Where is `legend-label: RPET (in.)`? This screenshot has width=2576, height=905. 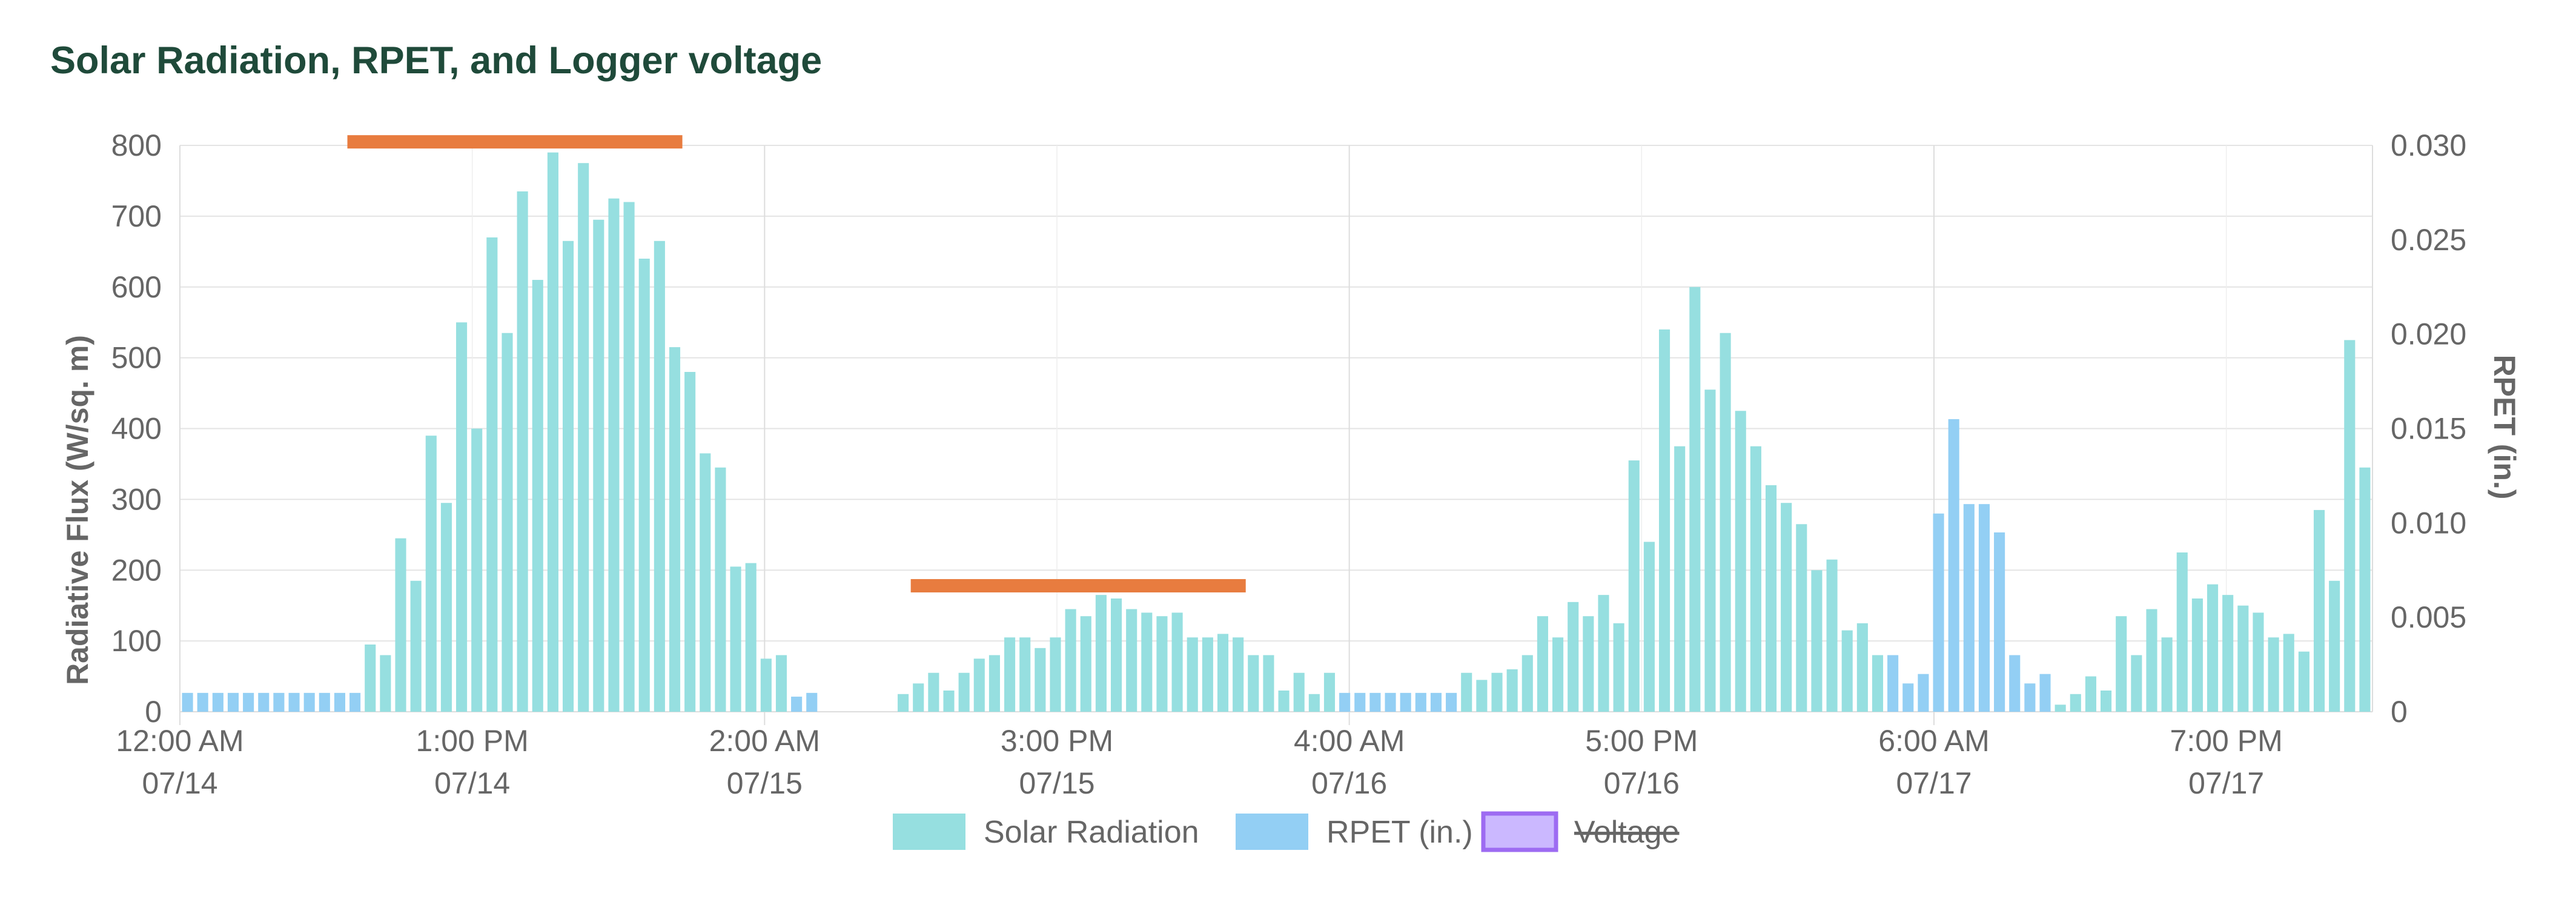 legend-label: RPET (in.) is located at coordinates (1399, 832).